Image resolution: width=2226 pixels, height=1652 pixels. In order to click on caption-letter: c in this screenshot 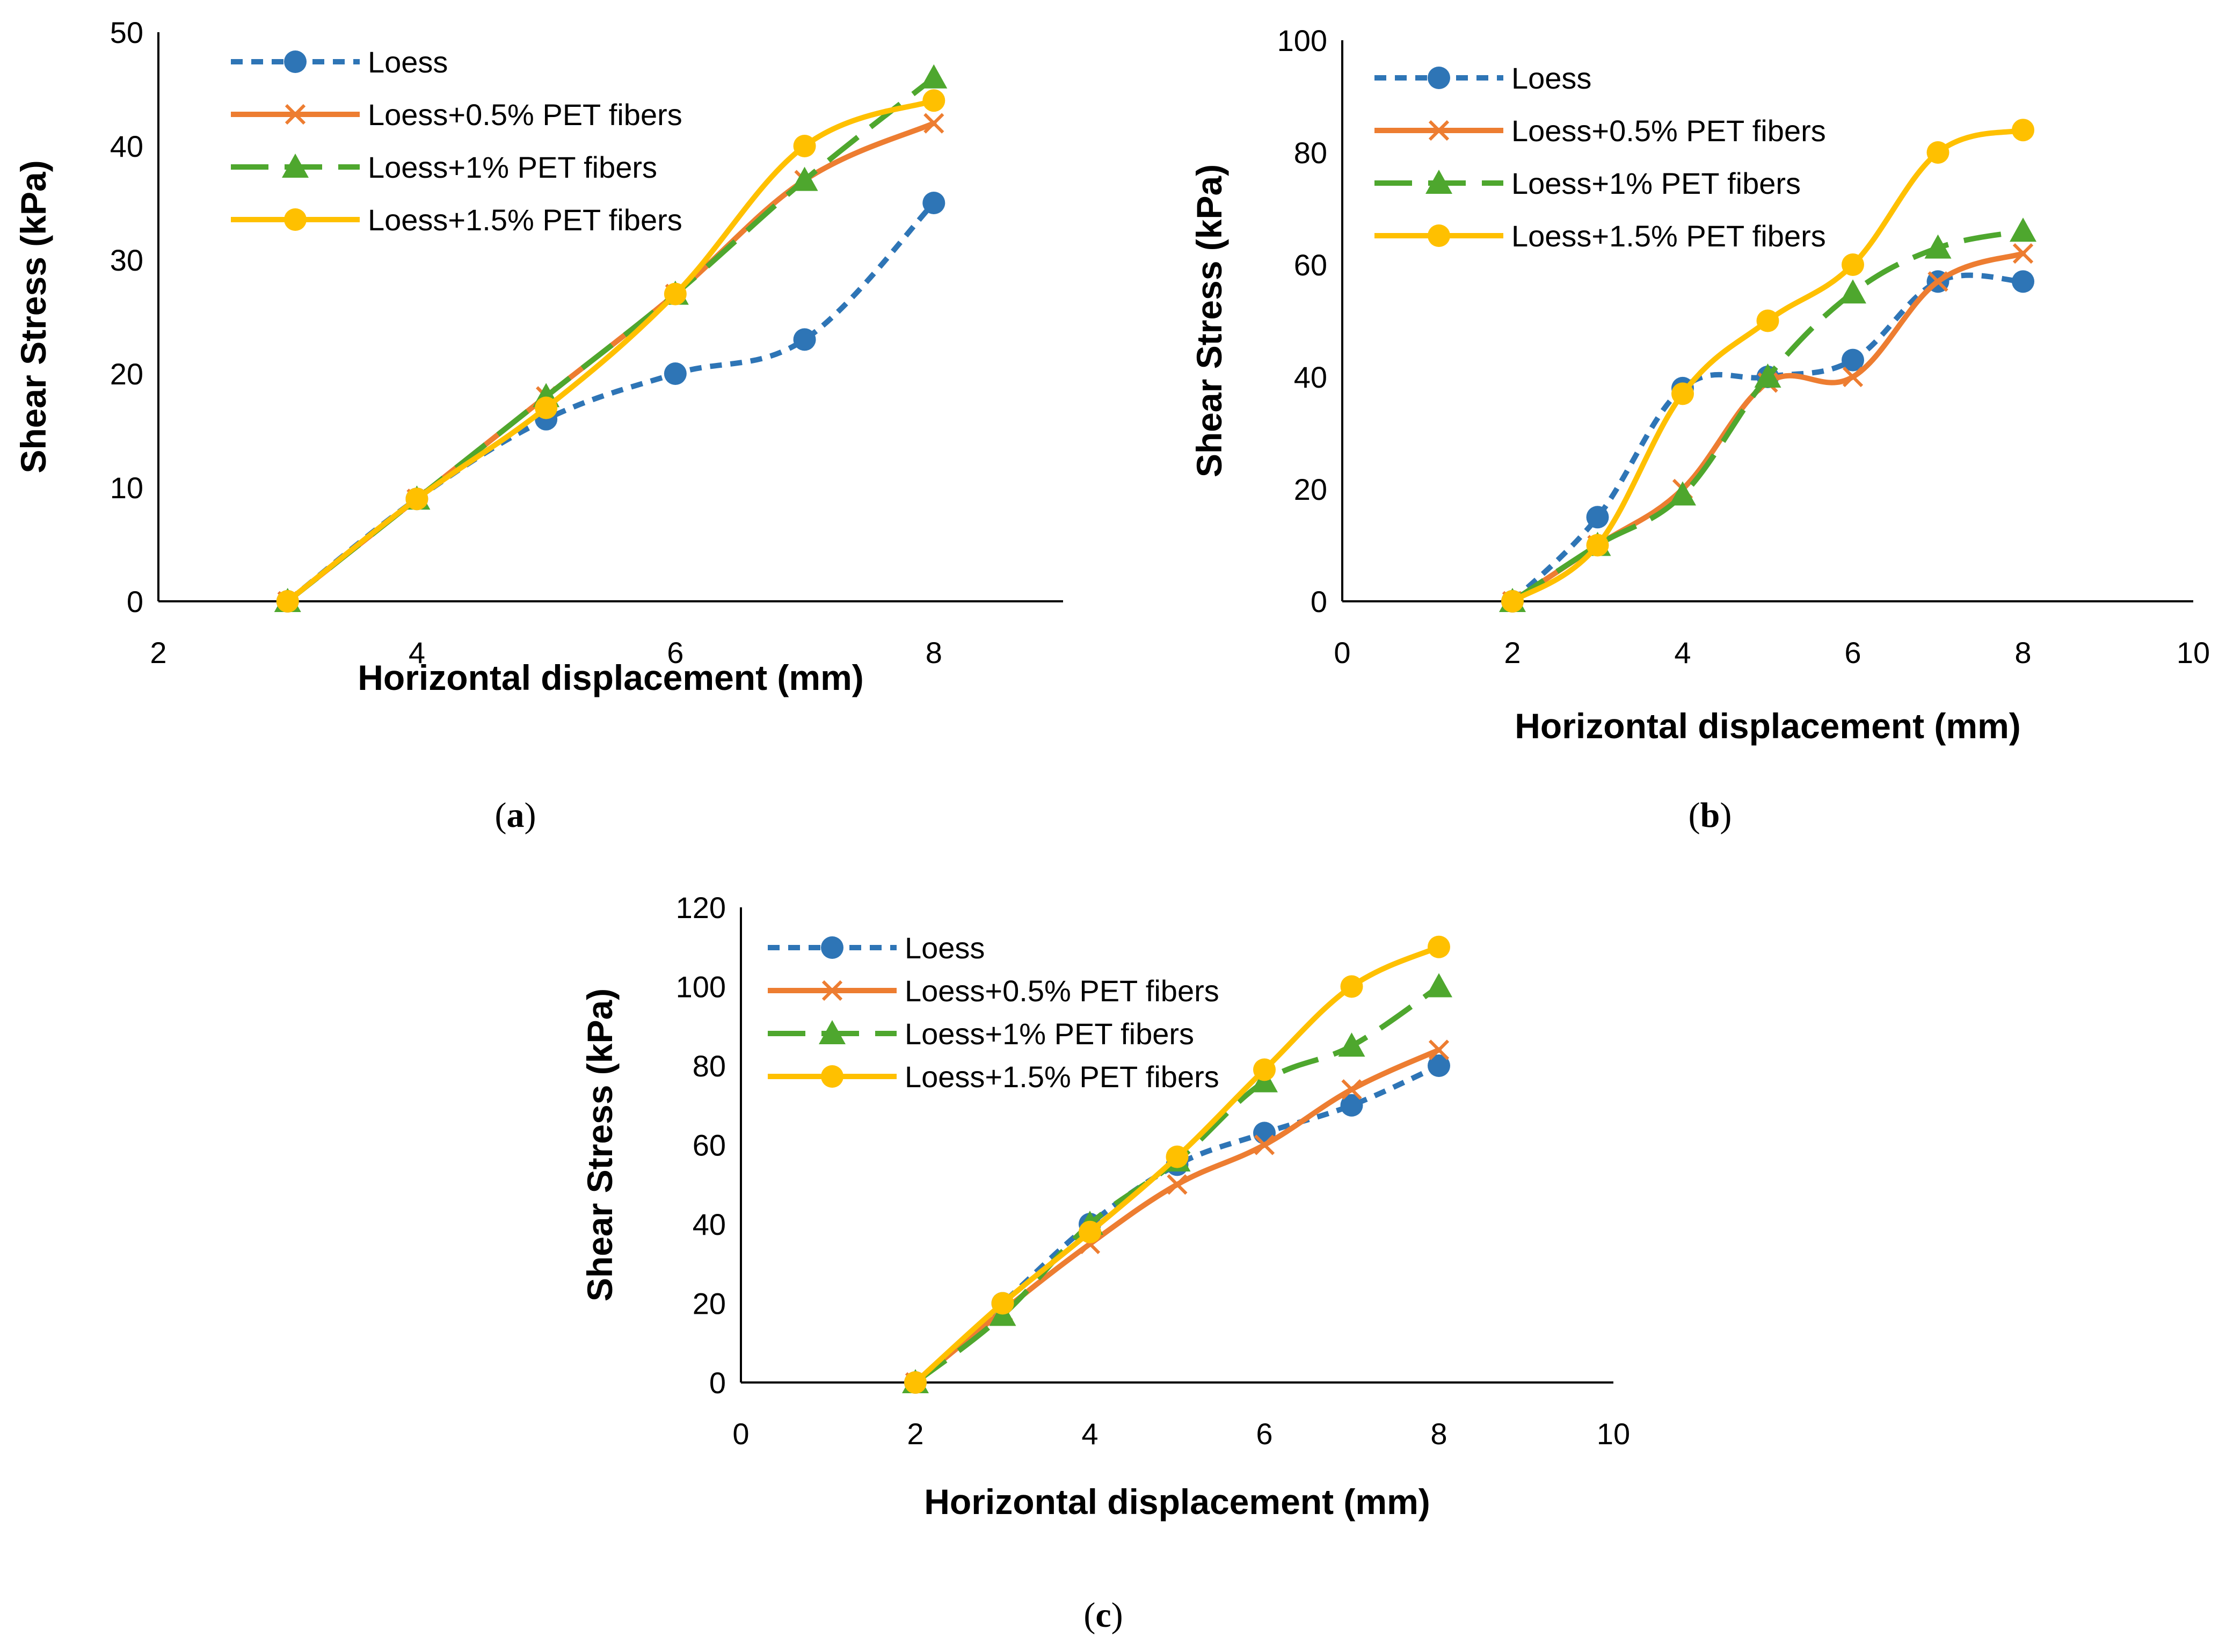, I will do `click(1103, 1616)`.